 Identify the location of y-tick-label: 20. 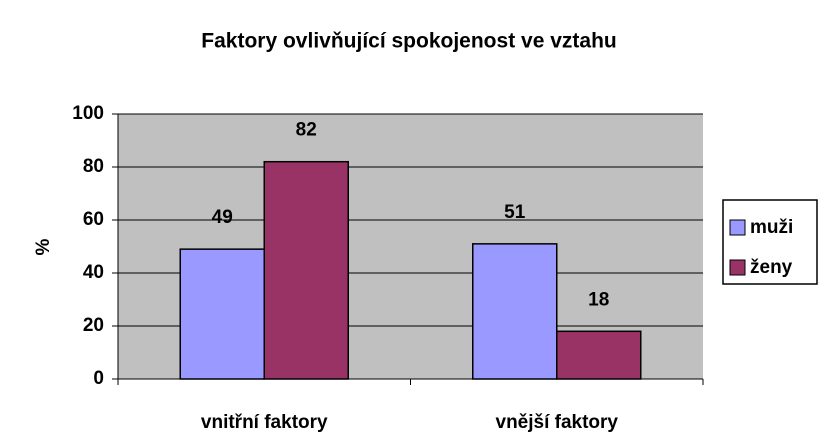
(93, 325).